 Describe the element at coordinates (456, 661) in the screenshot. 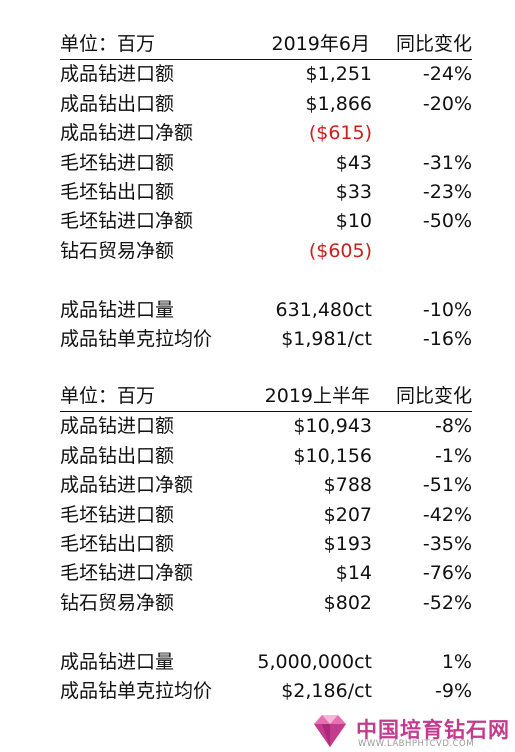

I see `row-change: 1%` at that location.